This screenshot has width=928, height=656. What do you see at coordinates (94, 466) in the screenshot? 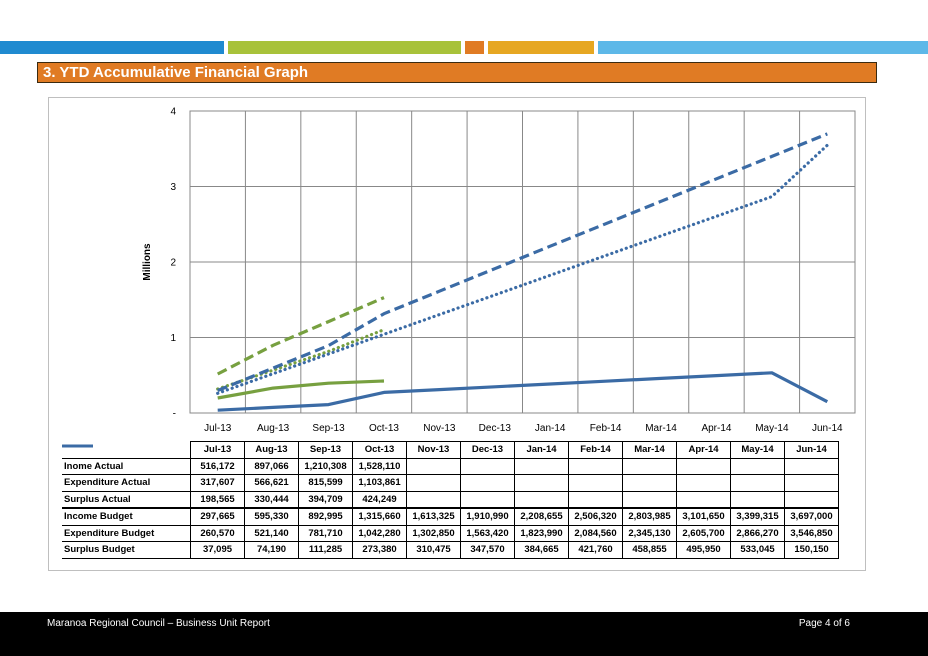
I see `legend-label: Inome Actual` at bounding box center [94, 466].